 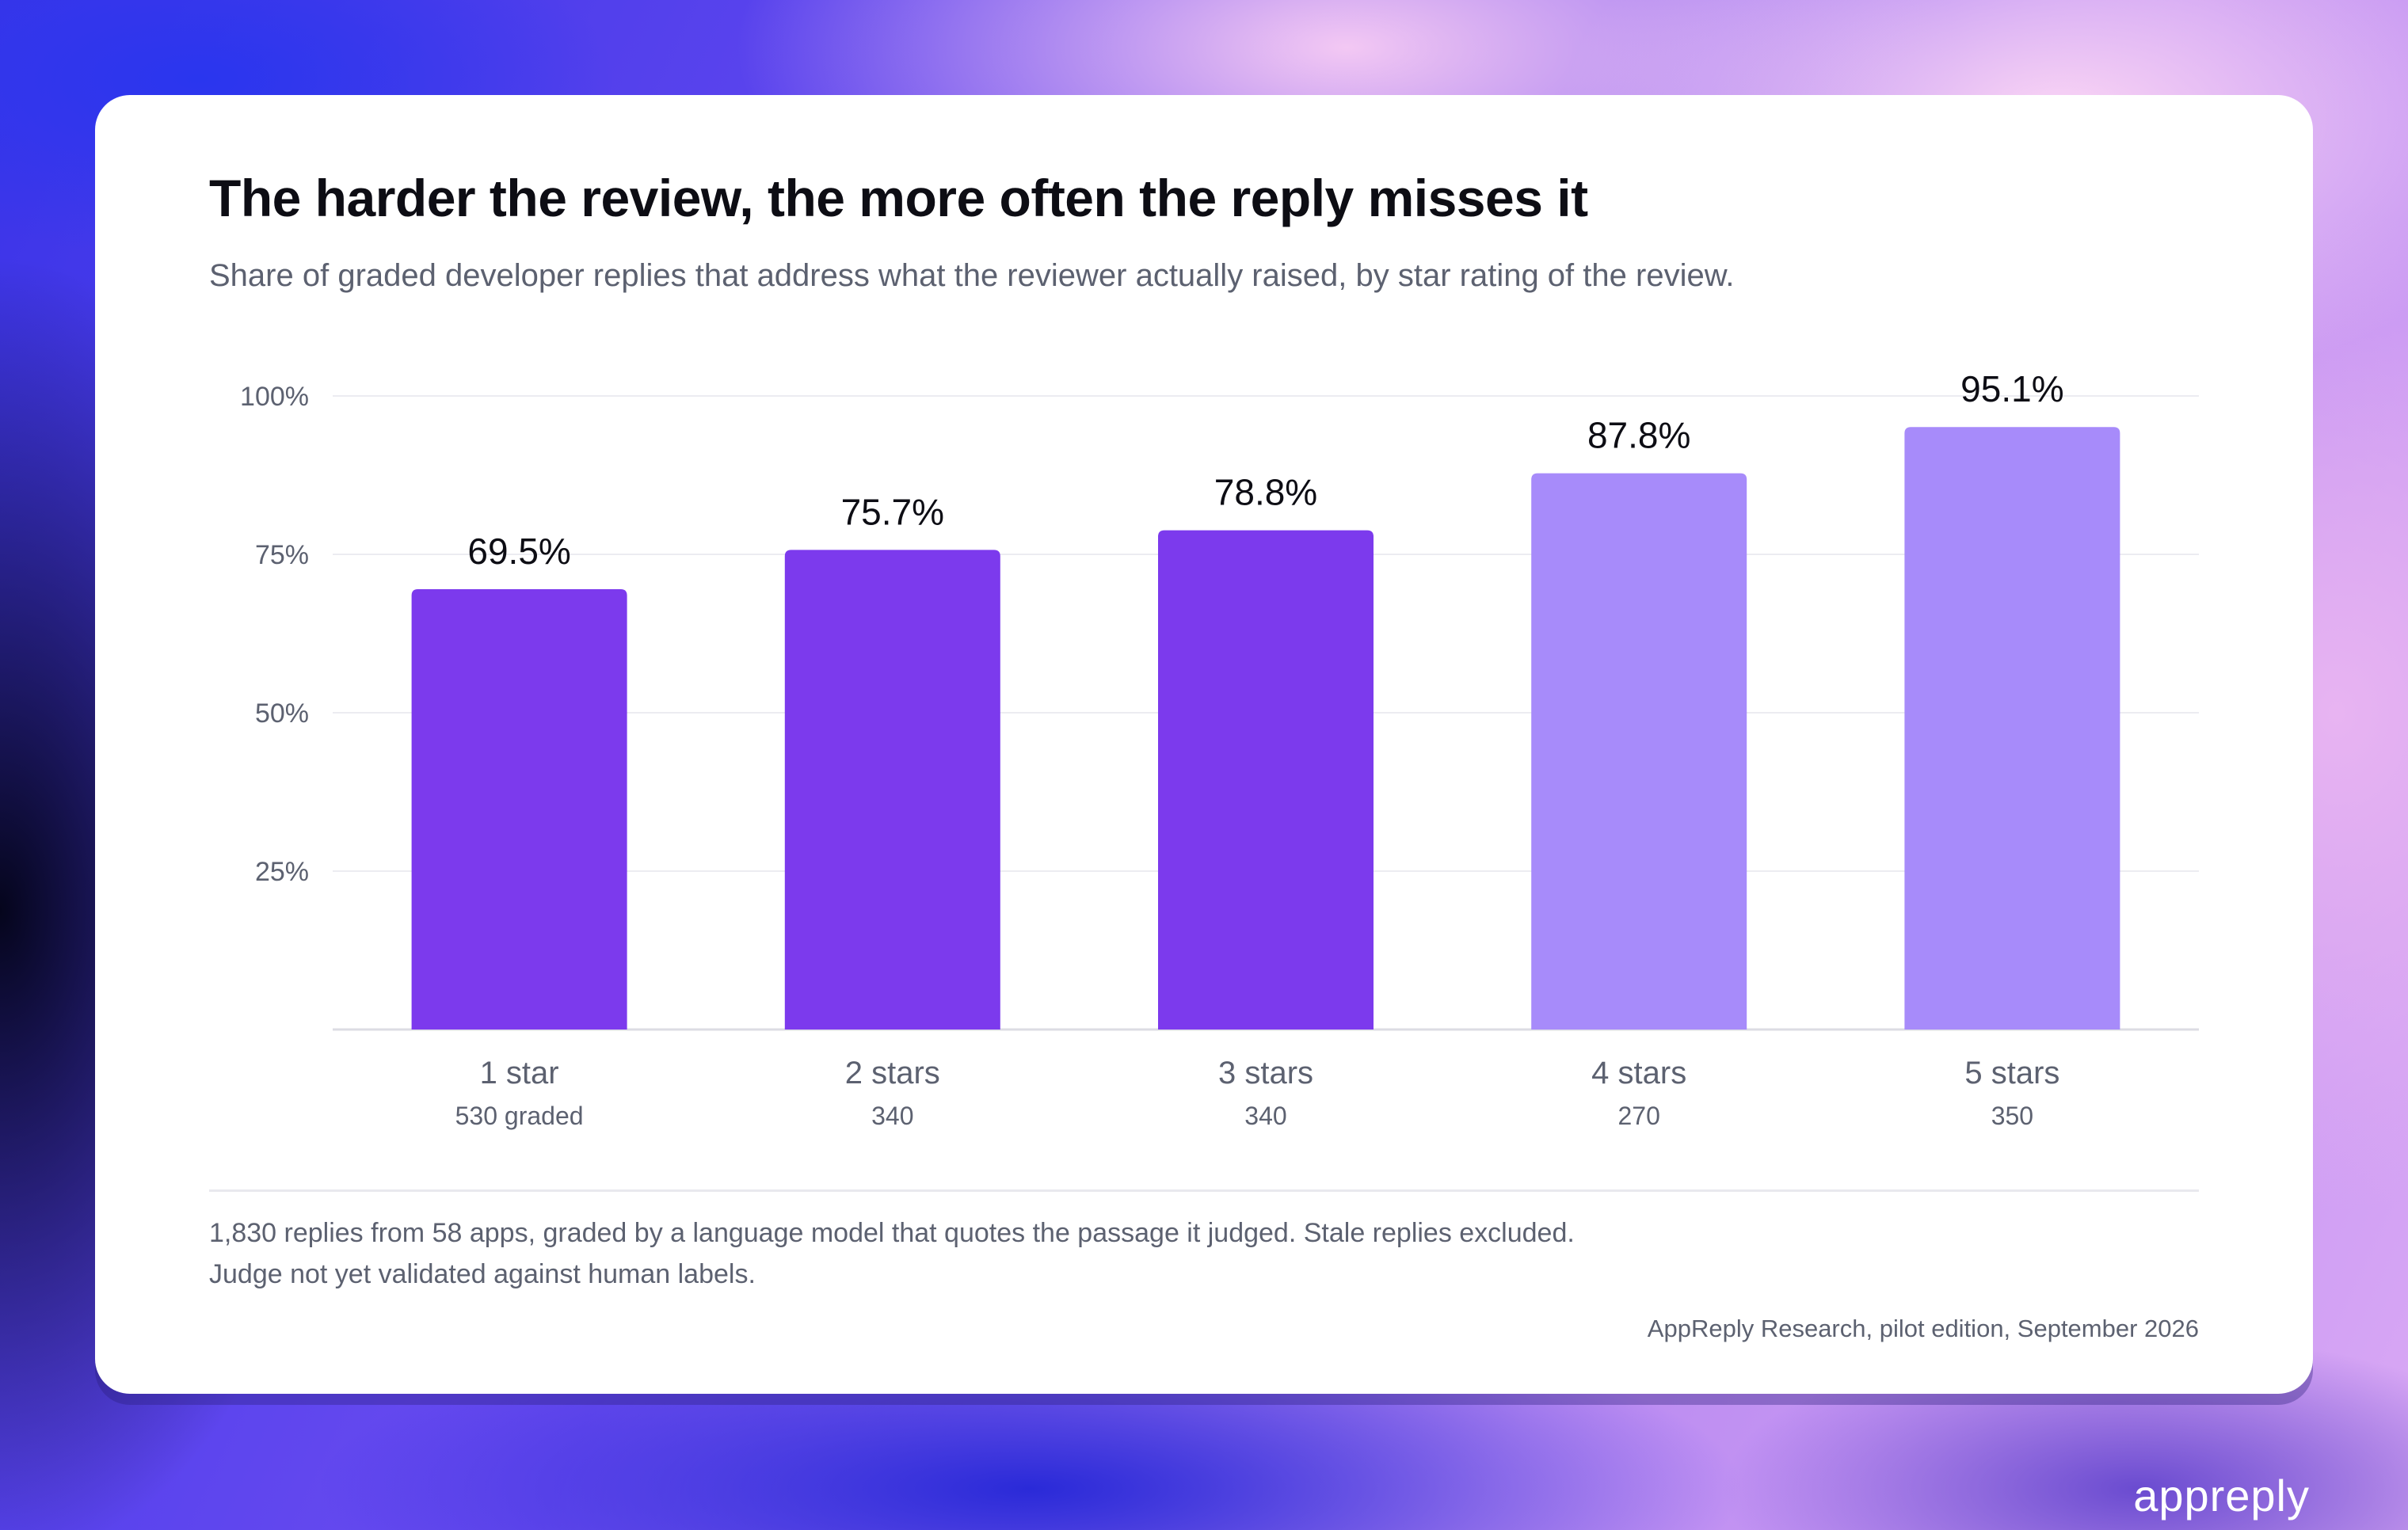 What do you see at coordinates (1204, 1190) in the screenshot?
I see `footer-divider` at bounding box center [1204, 1190].